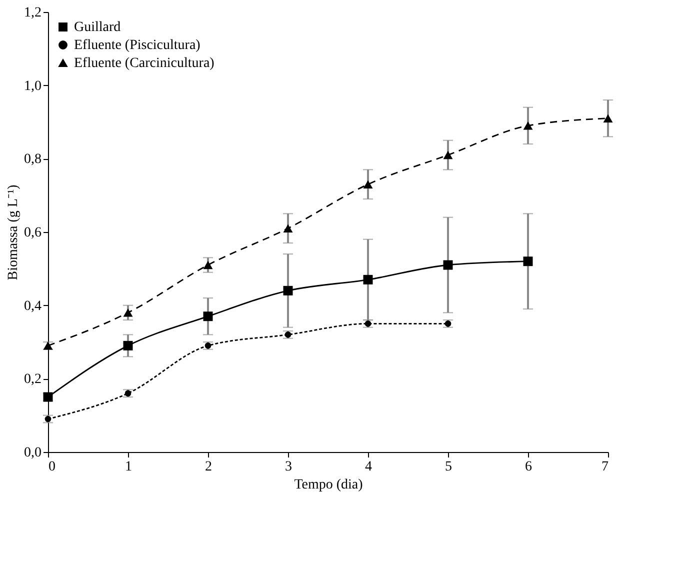 The image size is (683, 567). What do you see at coordinates (33, 160) in the screenshot?
I see `y-tick-label: 0,8` at bounding box center [33, 160].